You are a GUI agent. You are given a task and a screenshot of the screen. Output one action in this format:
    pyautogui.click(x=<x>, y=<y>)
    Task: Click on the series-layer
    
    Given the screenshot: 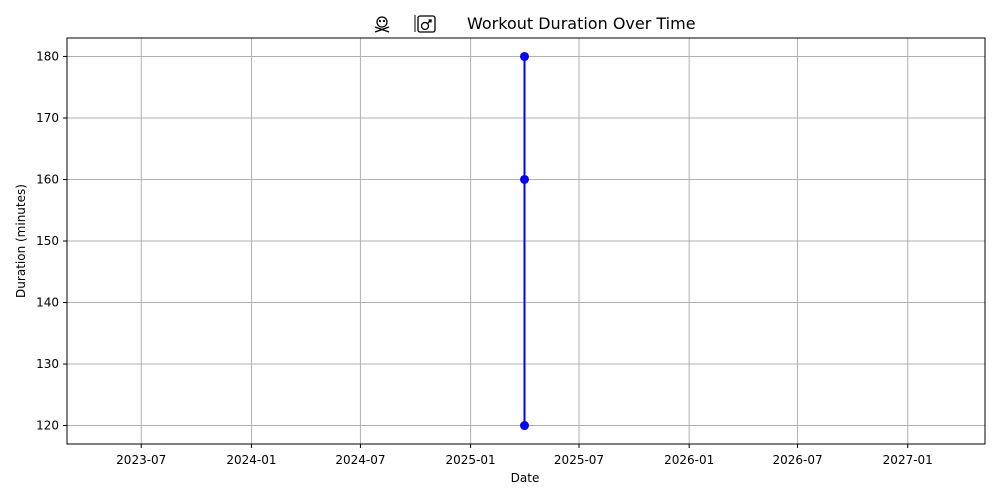 What is the action you would take?
    pyautogui.click(x=525, y=241)
    